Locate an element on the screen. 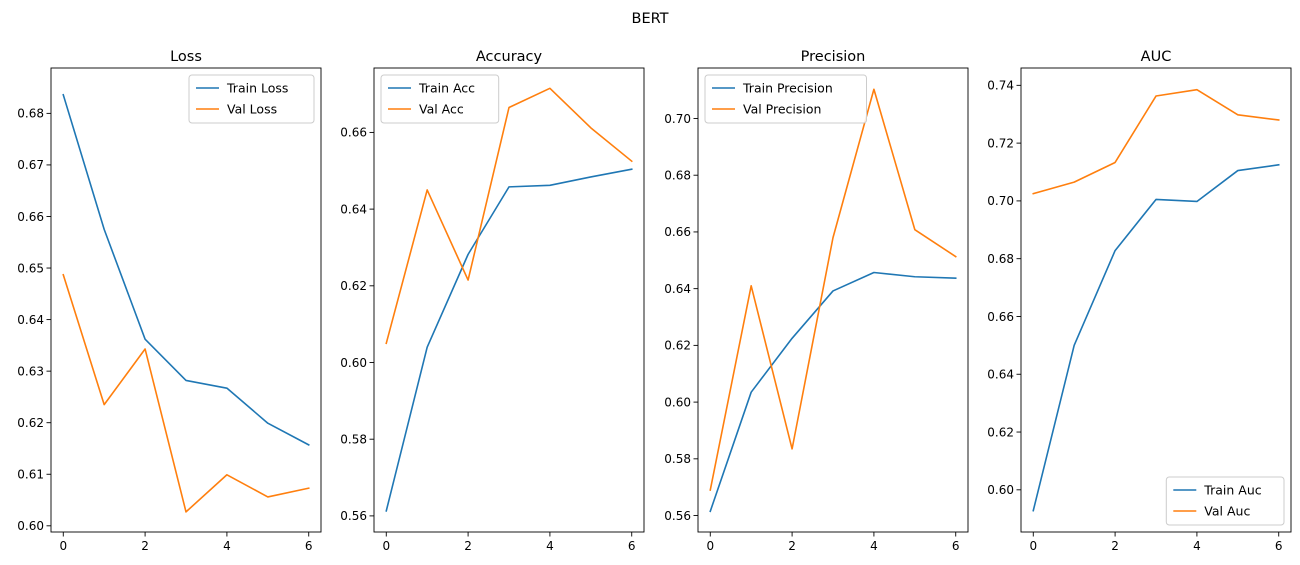  legend-entry-label: Val Acc is located at coordinates (441, 109).